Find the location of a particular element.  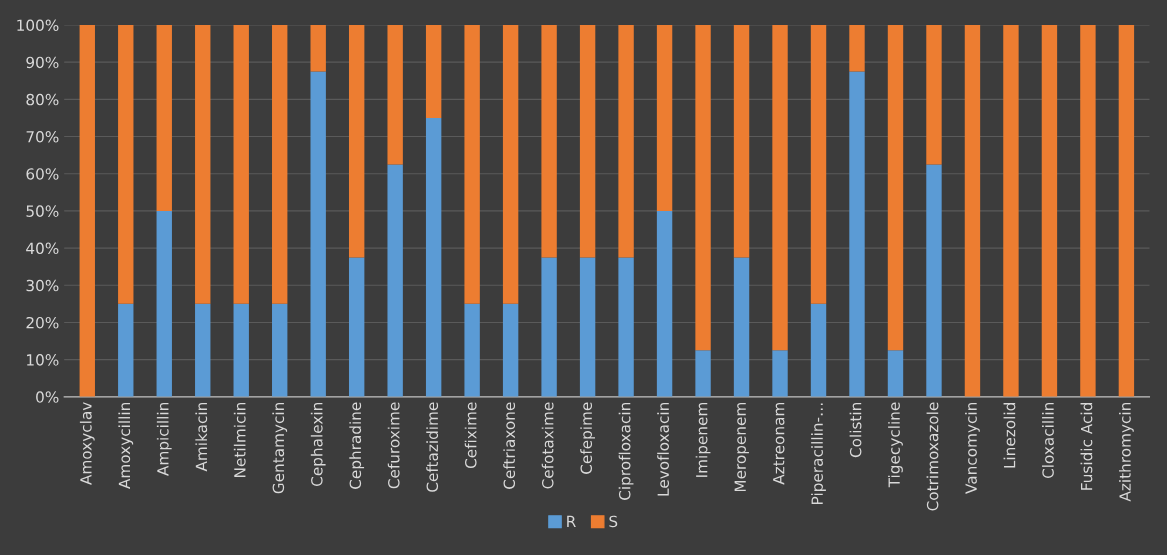

x-tick-label: Cefotaxime is located at coordinates (547, 445).